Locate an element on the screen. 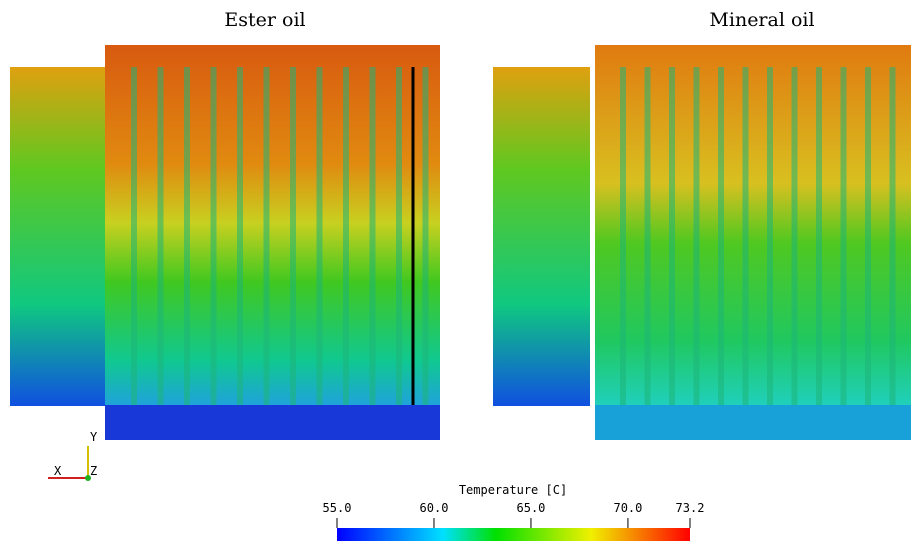 The width and height of the screenshot is (911, 543). panel-title: Ester oil is located at coordinates (264, 20).